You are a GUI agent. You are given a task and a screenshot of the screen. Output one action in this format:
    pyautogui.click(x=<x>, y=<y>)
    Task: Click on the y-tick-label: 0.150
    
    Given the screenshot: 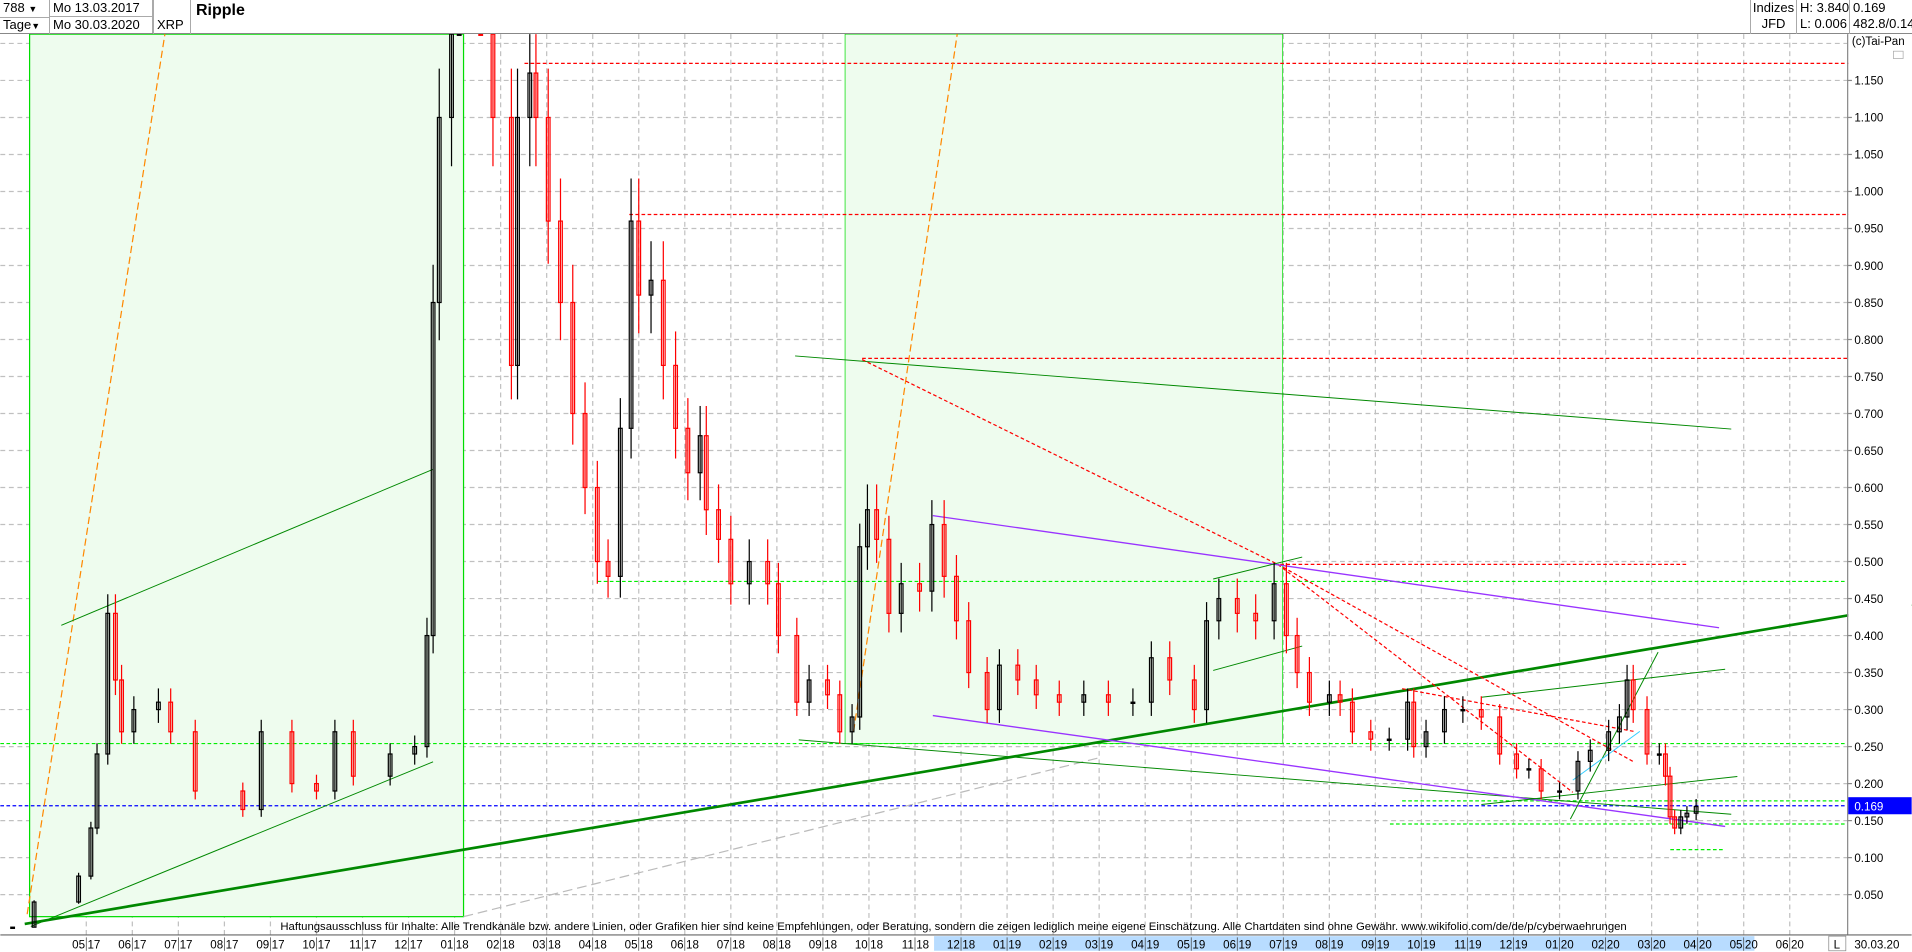 What is the action you would take?
    pyautogui.click(x=1868, y=822)
    